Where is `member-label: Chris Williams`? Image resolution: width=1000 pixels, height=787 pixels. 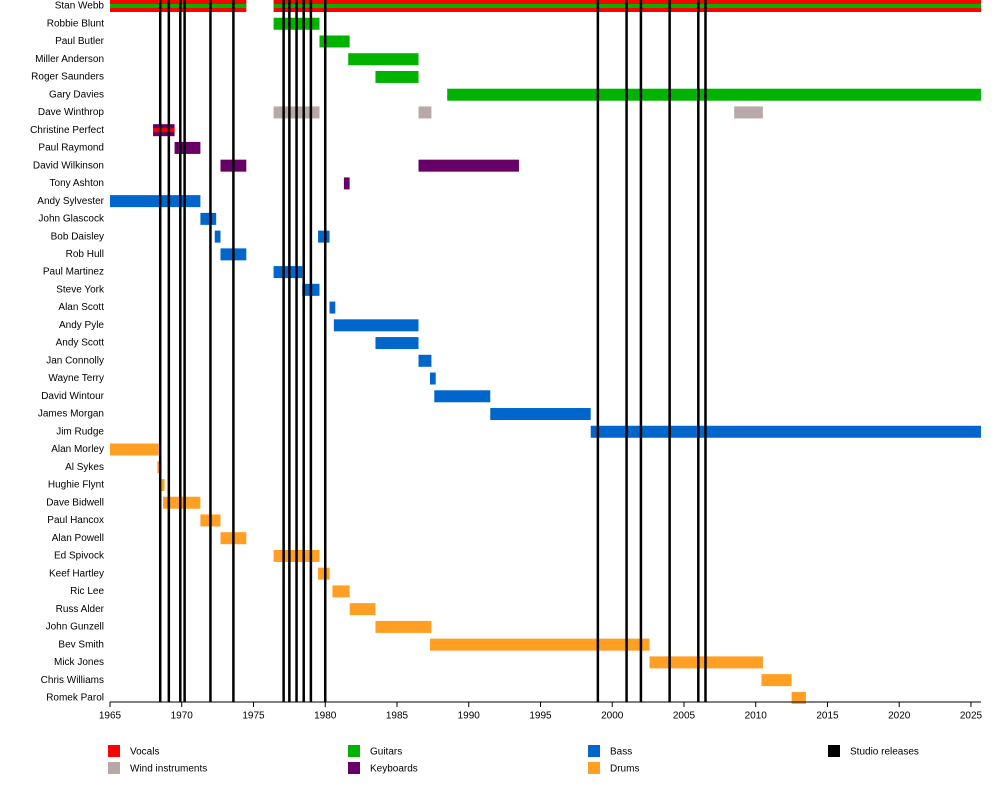
member-label: Chris Williams is located at coordinates (72, 680).